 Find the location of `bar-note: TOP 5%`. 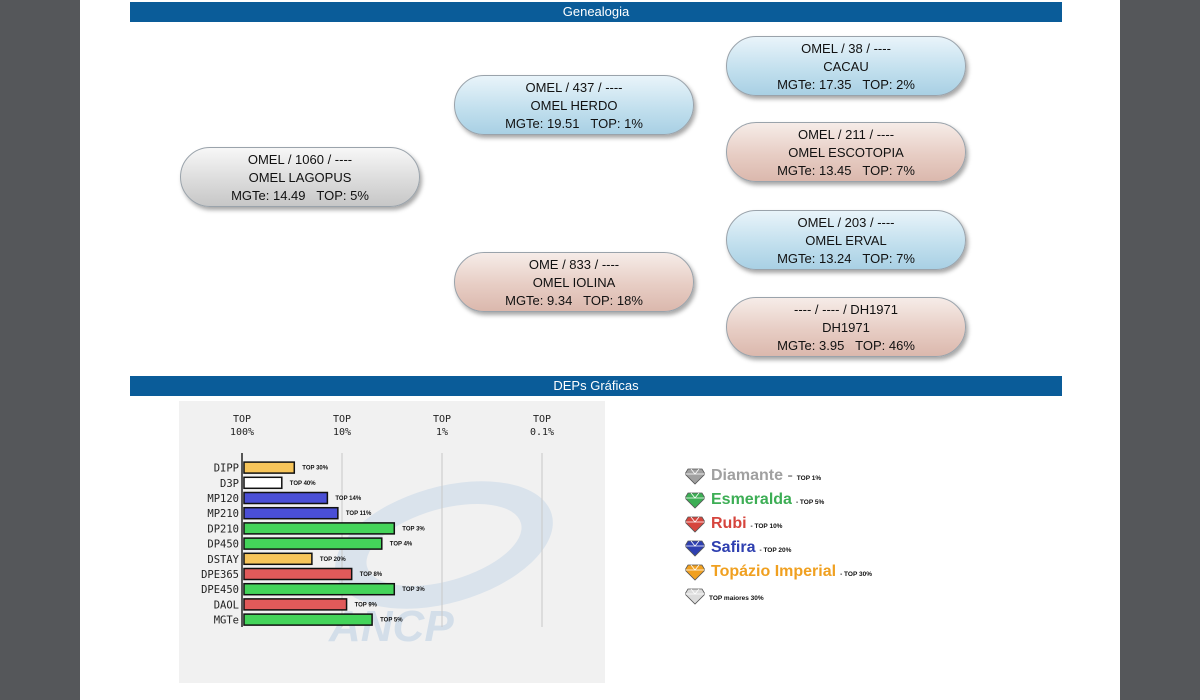

bar-note: TOP 5% is located at coordinates (391, 621).